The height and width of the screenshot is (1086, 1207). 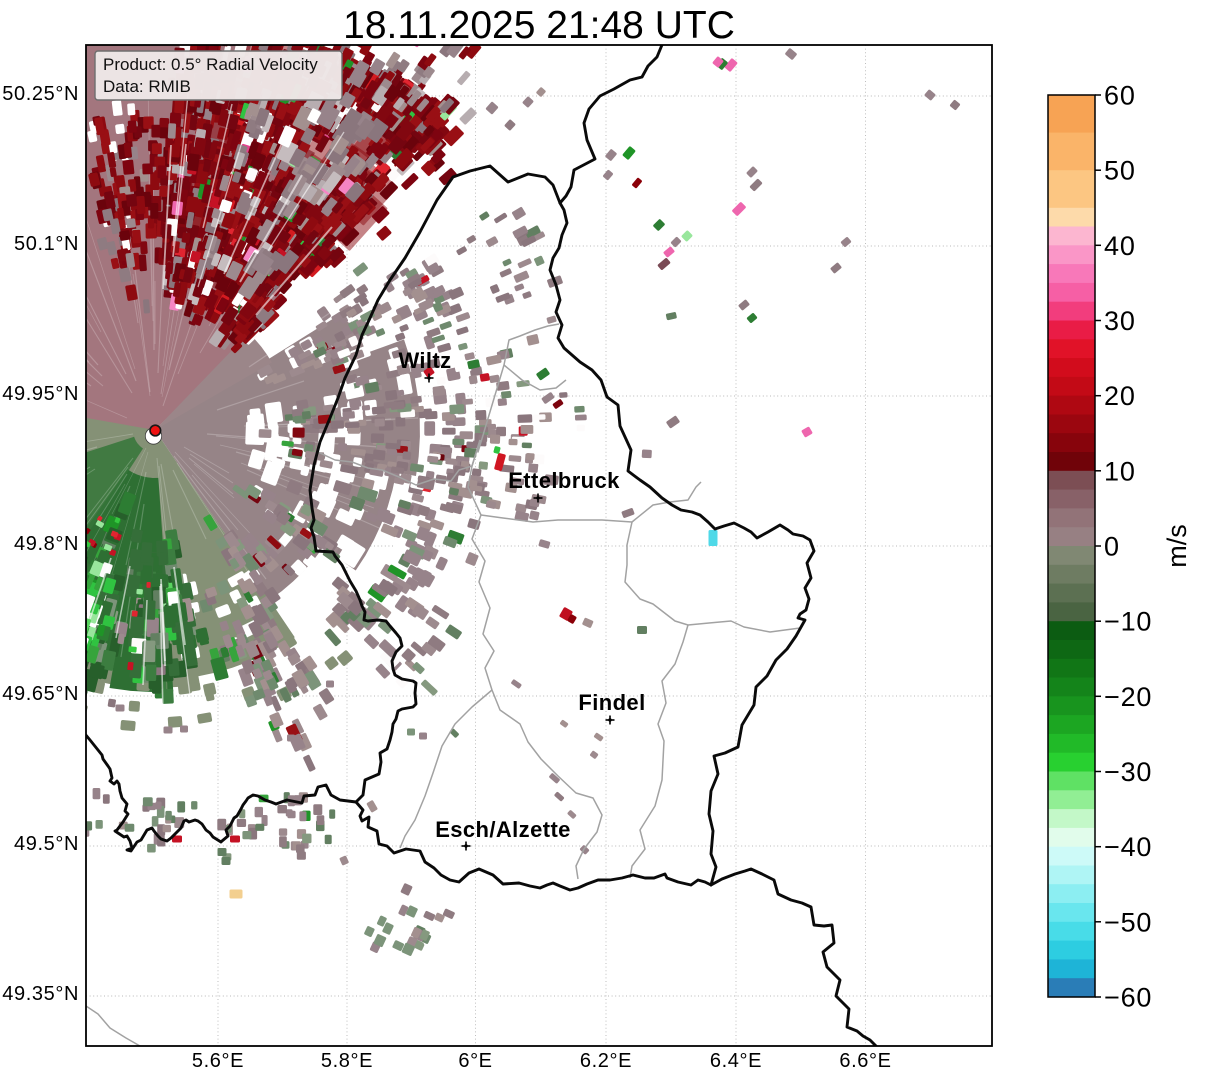 What do you see at coordinates (564, 480) in the screenshot?
I see `svg-text: Ettelbruck` at bounding box center [564, 480].